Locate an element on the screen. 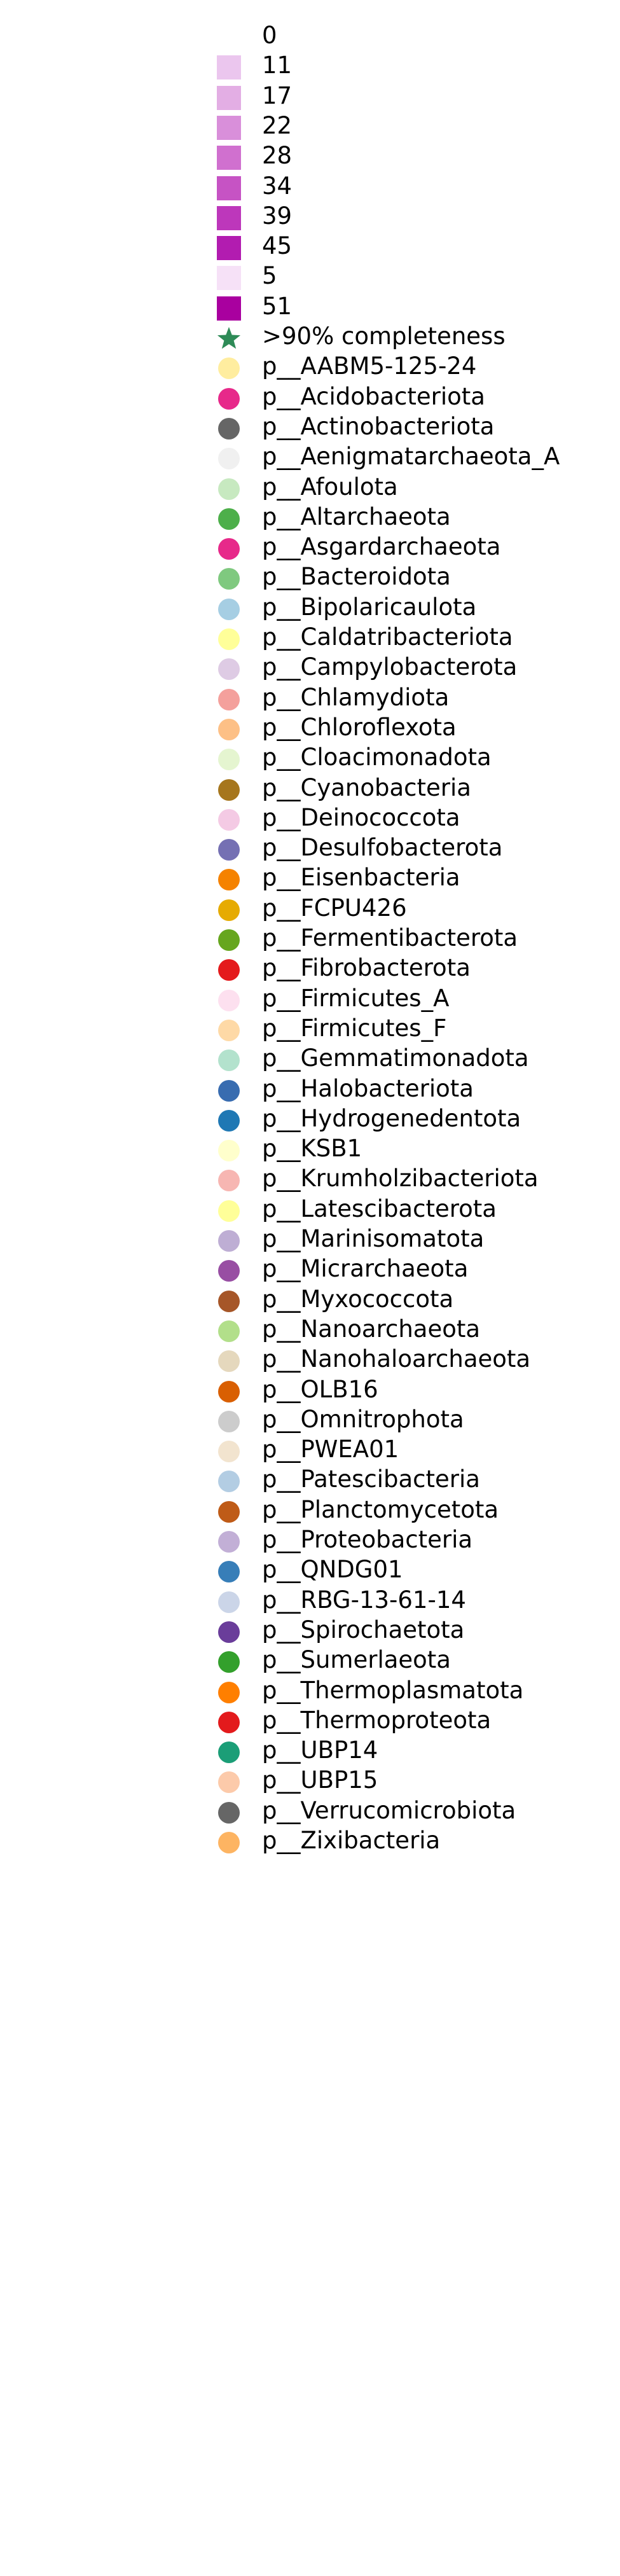  legend-item-p-nanohaloarchaeota: p__Nanohaloarchaeota is located at coordinates (310, 1358).